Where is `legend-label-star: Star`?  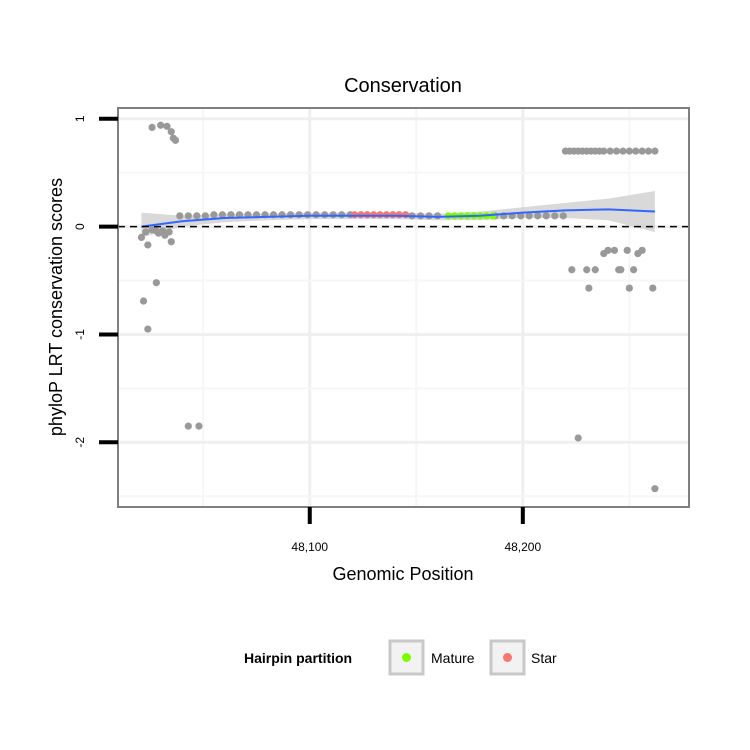
legend-label-star: Star is located at coordinates (544, 658).